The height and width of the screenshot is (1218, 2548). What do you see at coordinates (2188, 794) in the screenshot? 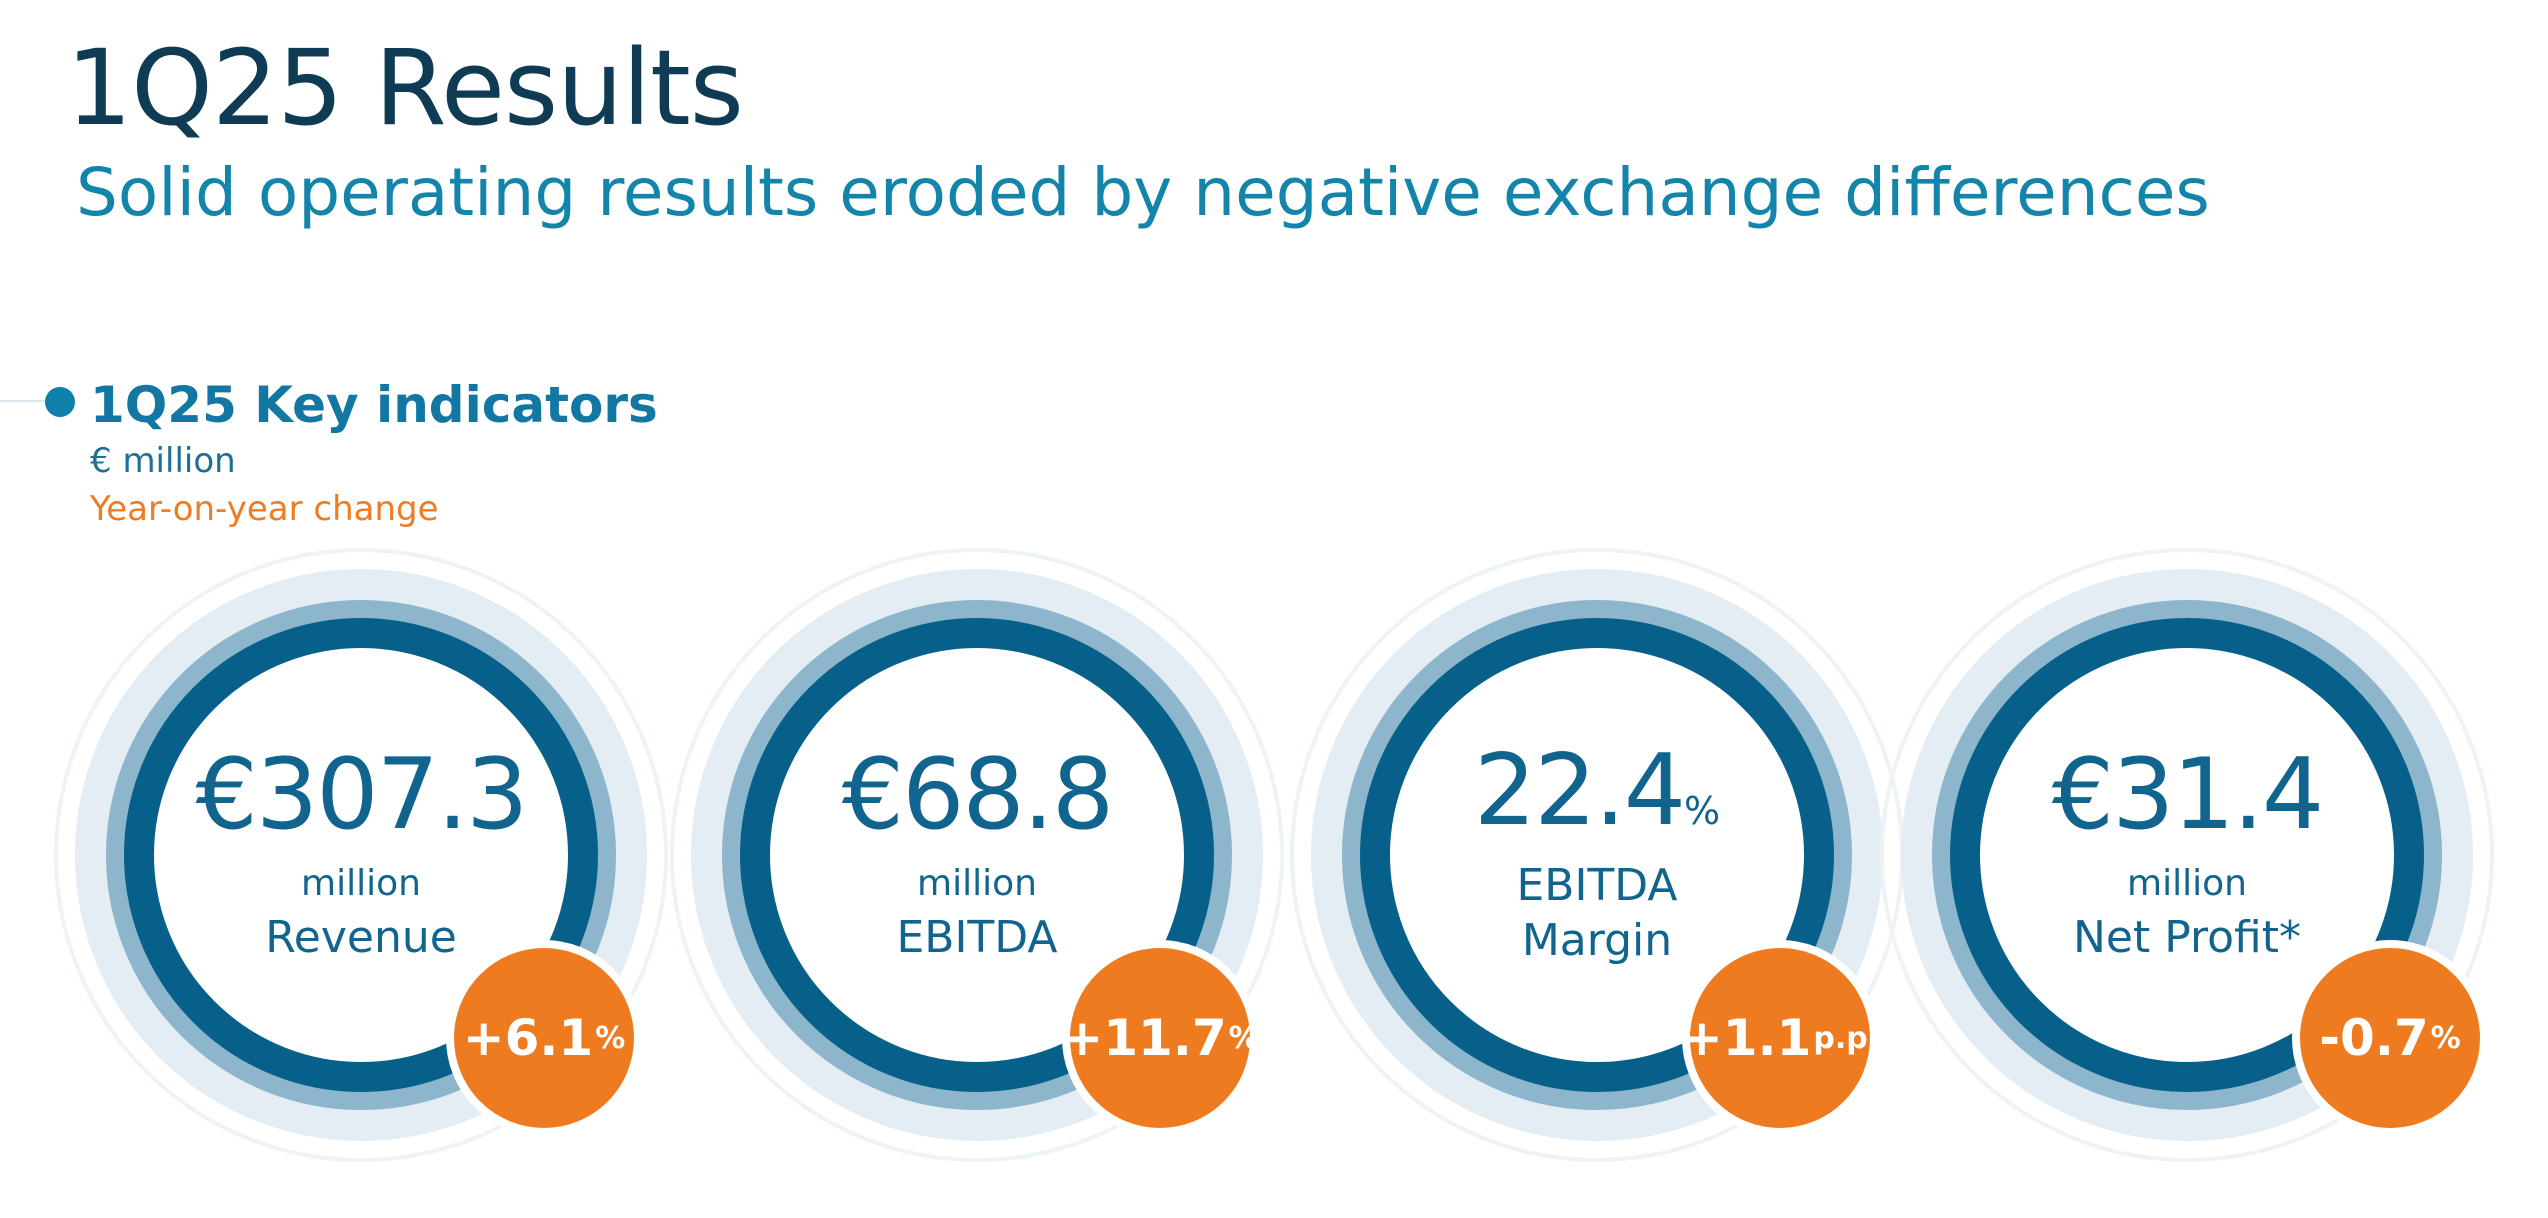
I see `kpi-value: €31.4` at bounding box center [2188, 794].